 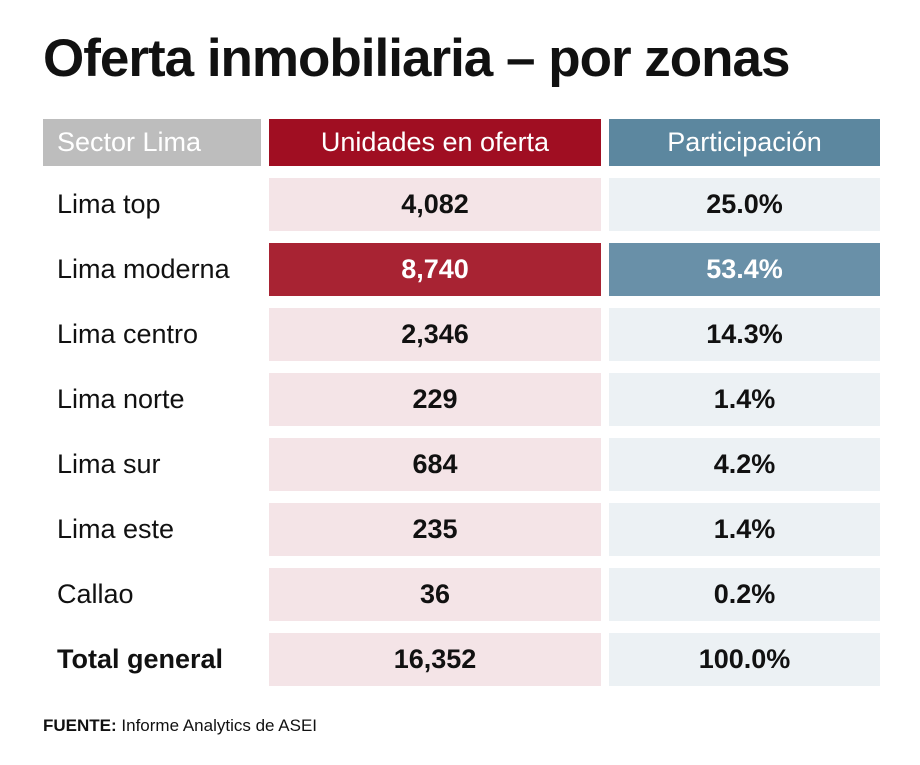 I want to click on cell-units: 16,352, so click(x=435, y=659).